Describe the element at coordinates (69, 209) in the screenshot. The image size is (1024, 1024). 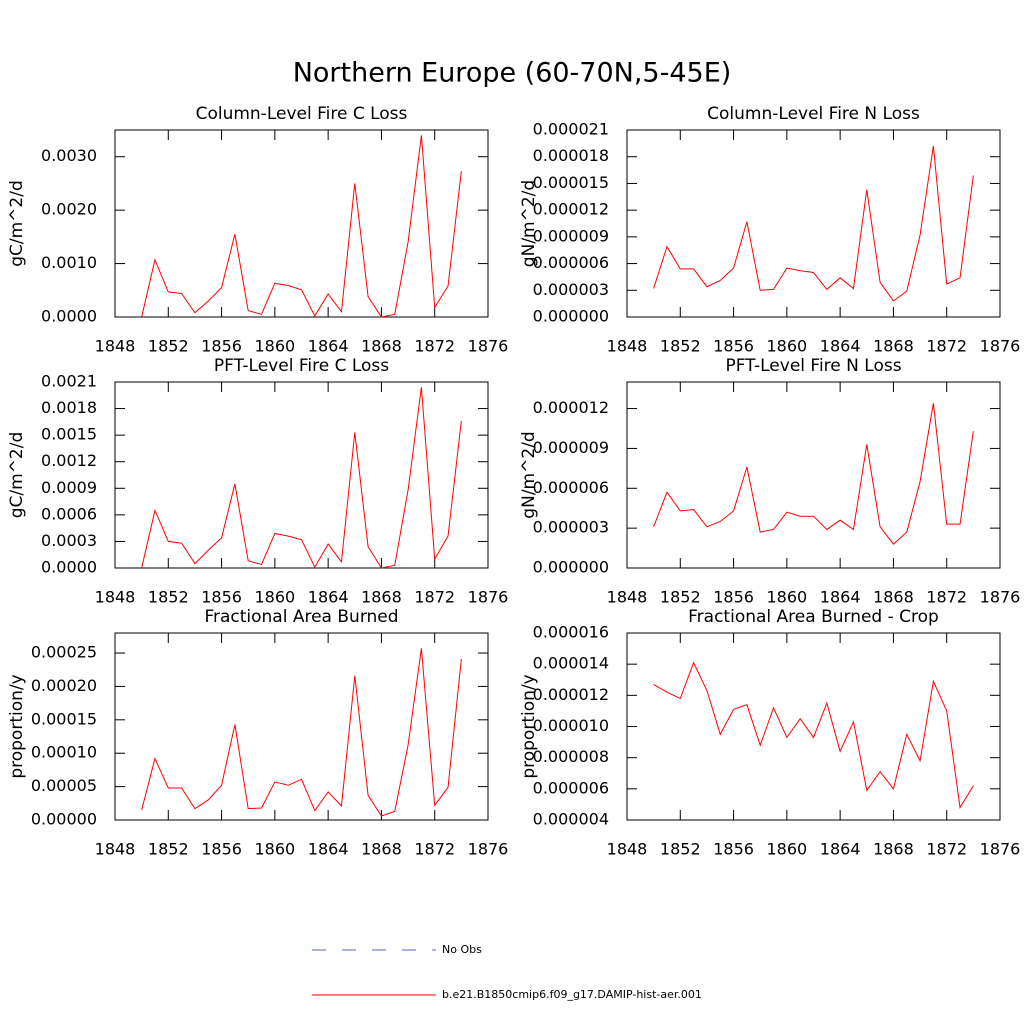
I see `y-tick-label: 0.0020` at that location.